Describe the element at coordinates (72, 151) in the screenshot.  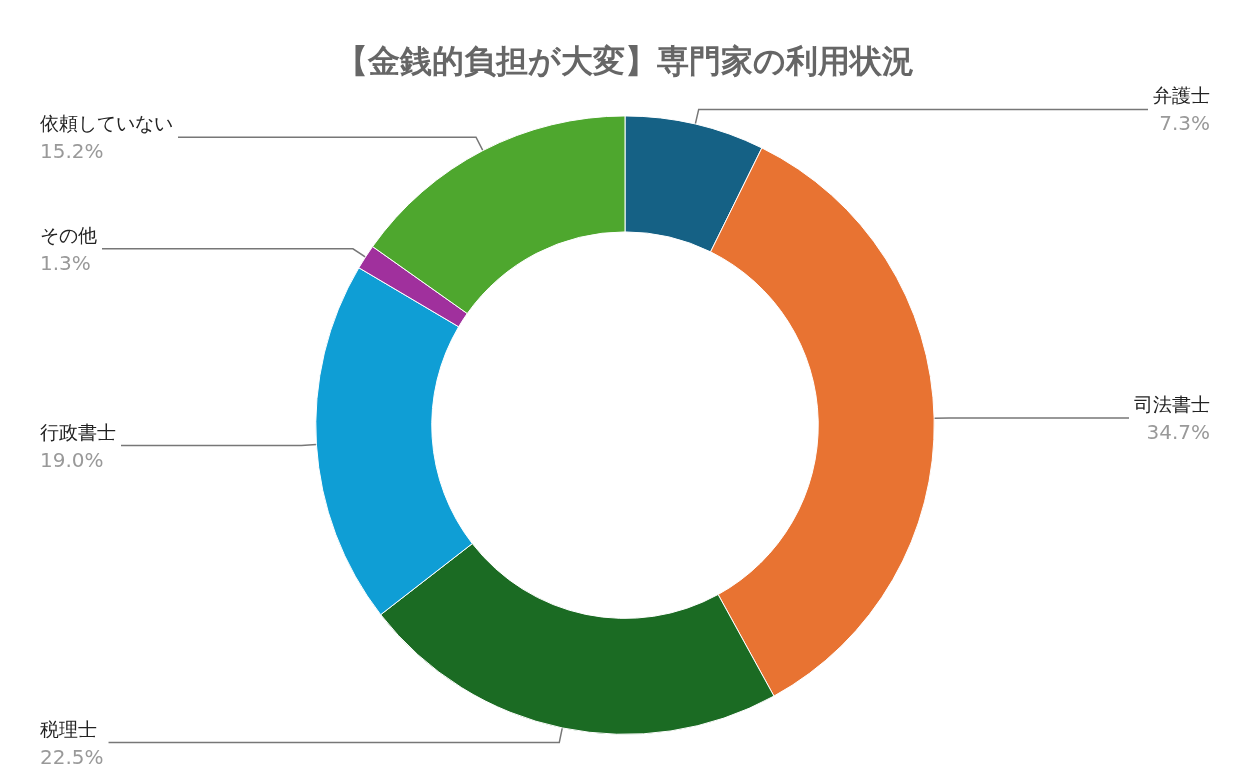
I see `data-label: 15.2%` at that location.